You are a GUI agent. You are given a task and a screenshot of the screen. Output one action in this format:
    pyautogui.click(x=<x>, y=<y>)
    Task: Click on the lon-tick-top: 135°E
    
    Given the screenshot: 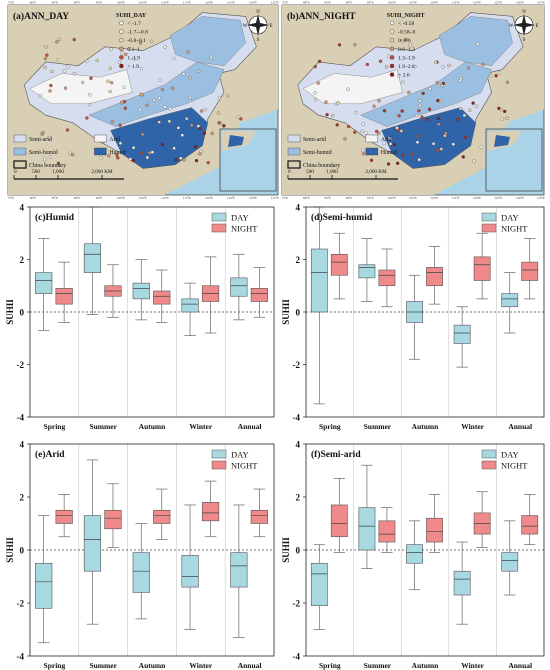 What is the action you would take?
    pyautogui.click(x=275, y=3)
    